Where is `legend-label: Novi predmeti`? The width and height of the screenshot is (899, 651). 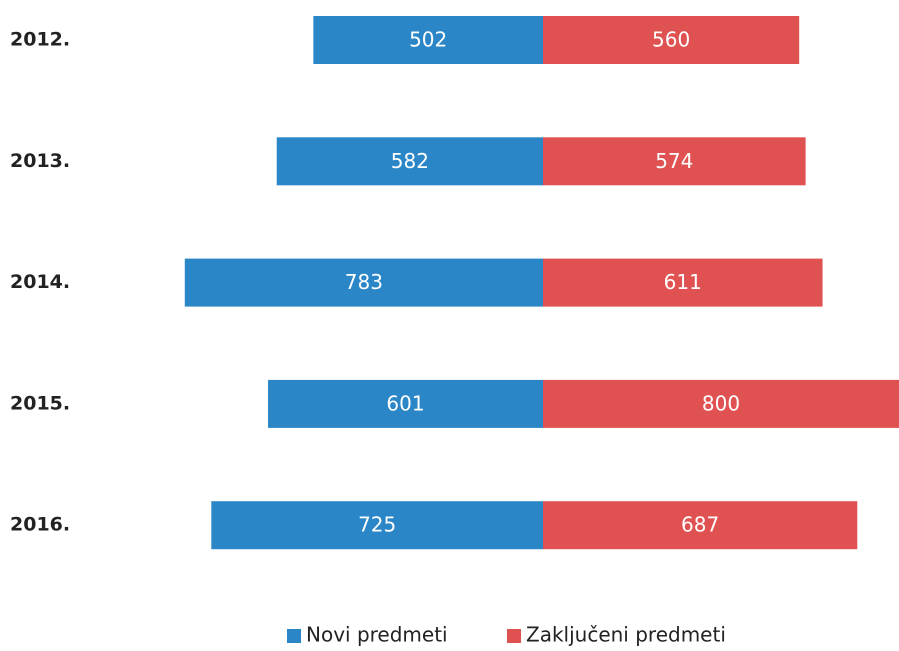 legend-label: Novi predmeti is located at coordinates (377, 635).